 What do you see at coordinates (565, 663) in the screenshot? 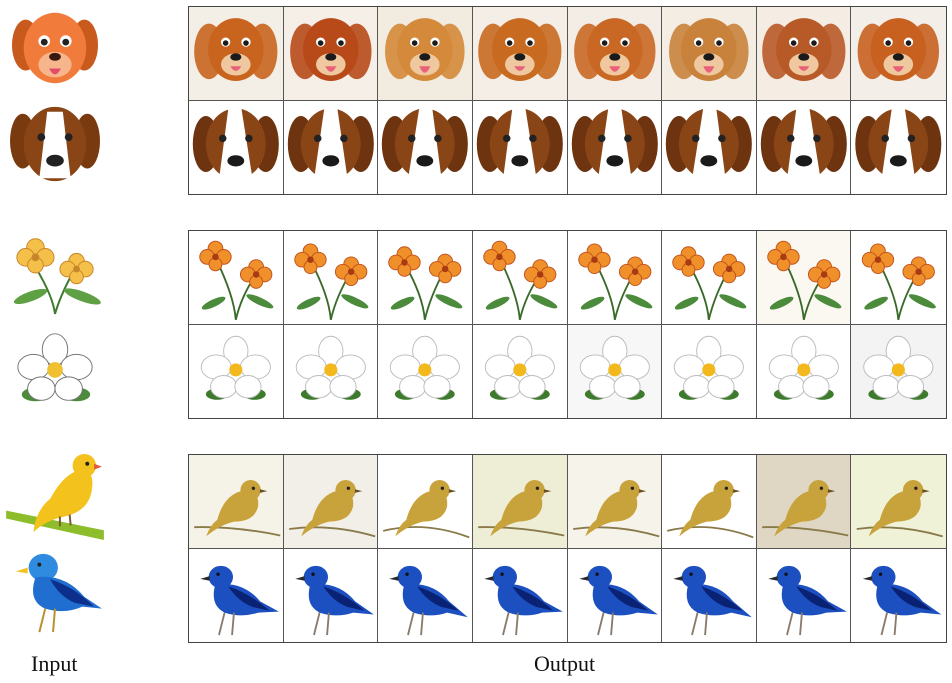
I see `output-caption: Output` at bounding box center [565, 663].